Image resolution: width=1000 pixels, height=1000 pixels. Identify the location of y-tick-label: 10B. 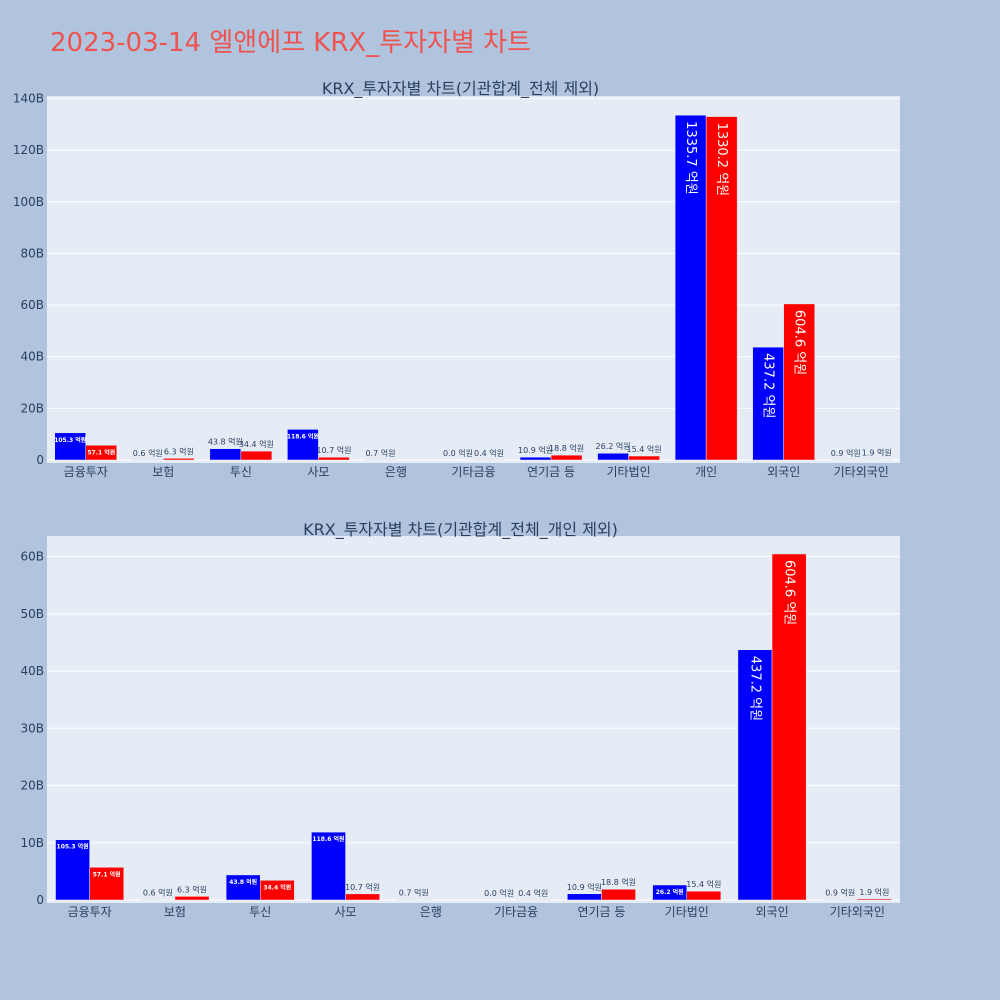
(32, 843).